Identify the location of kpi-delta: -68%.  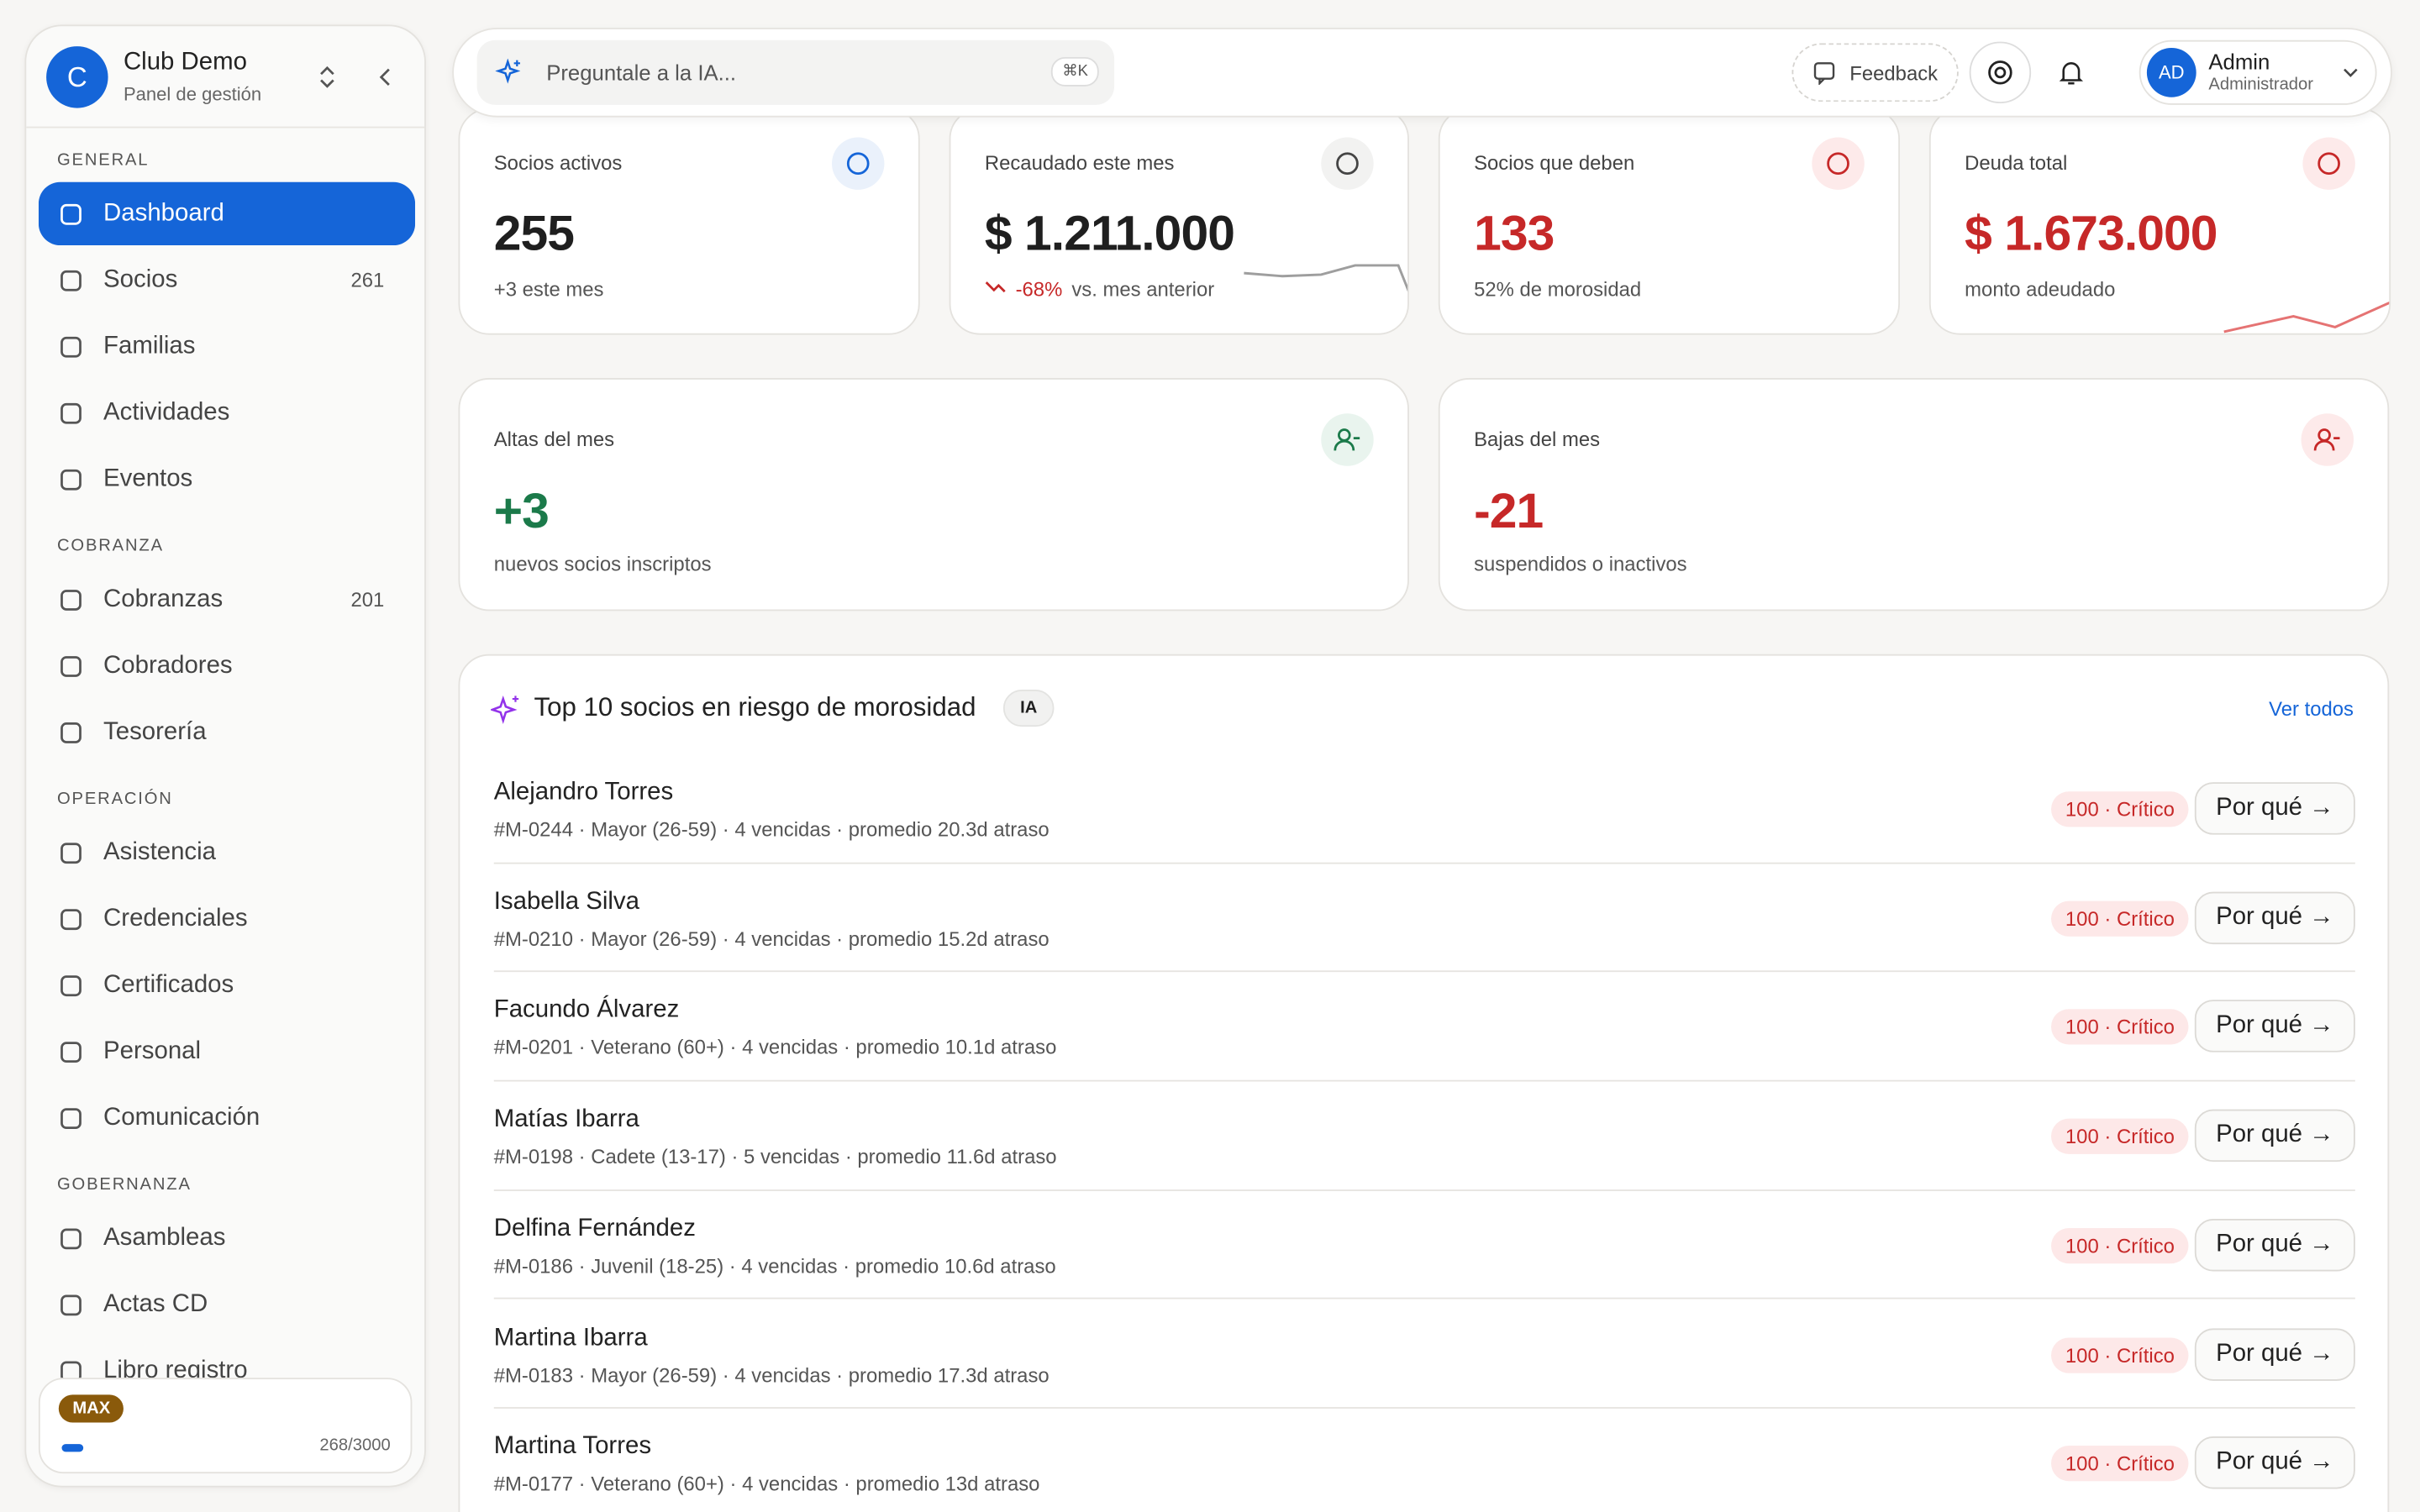
(1039, 289).